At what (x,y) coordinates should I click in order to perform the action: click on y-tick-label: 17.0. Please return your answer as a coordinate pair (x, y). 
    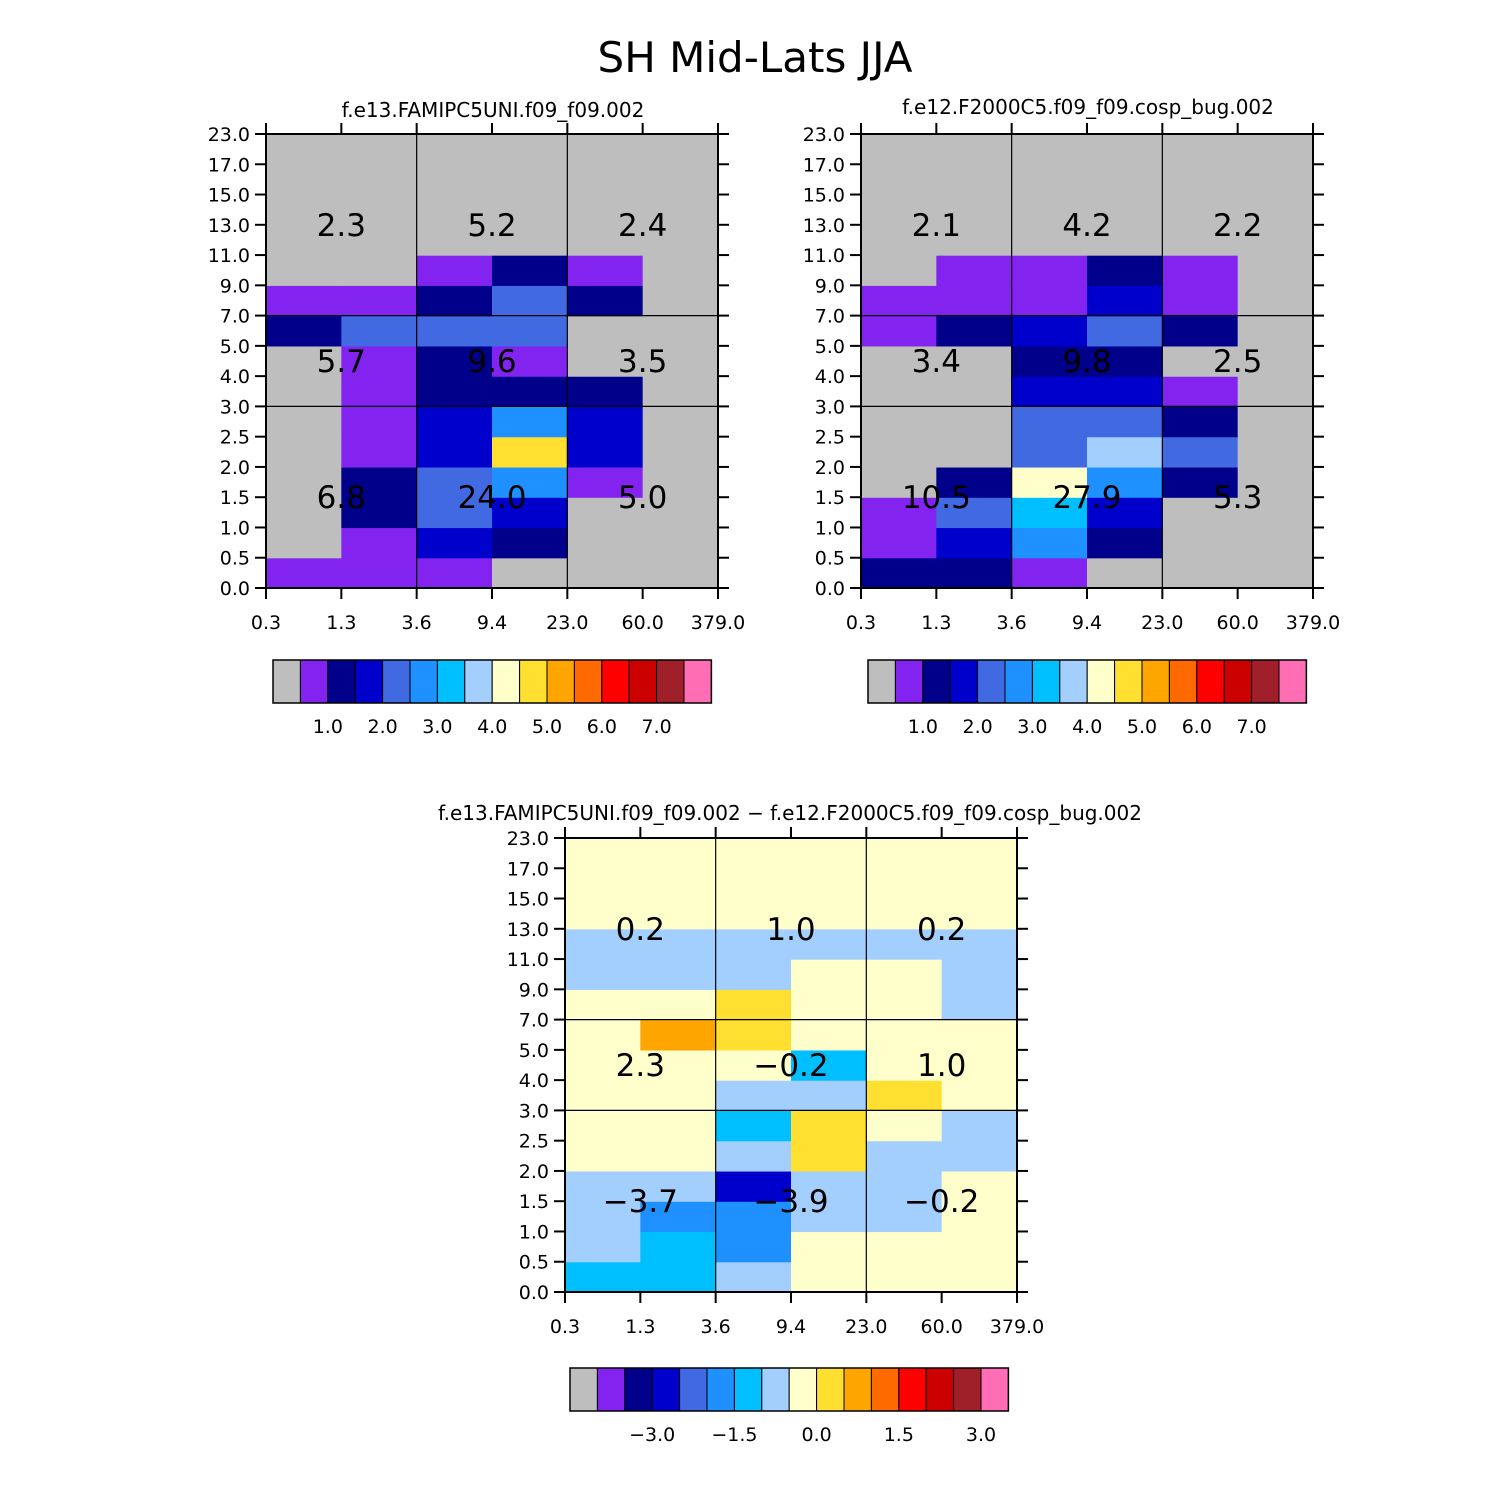
    Looking at the image, I should click on (528, 869).